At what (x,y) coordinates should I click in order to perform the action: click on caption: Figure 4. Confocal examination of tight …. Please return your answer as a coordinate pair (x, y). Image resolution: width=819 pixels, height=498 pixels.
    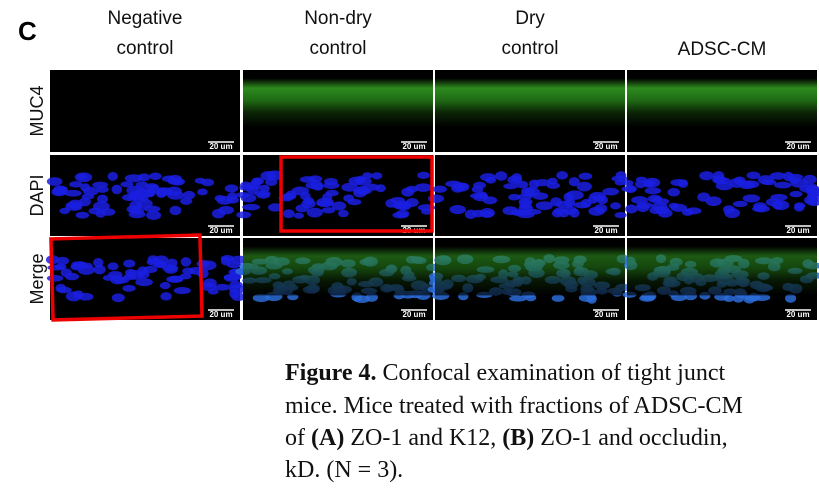
    Looking at the image, I should click on (514, 421).